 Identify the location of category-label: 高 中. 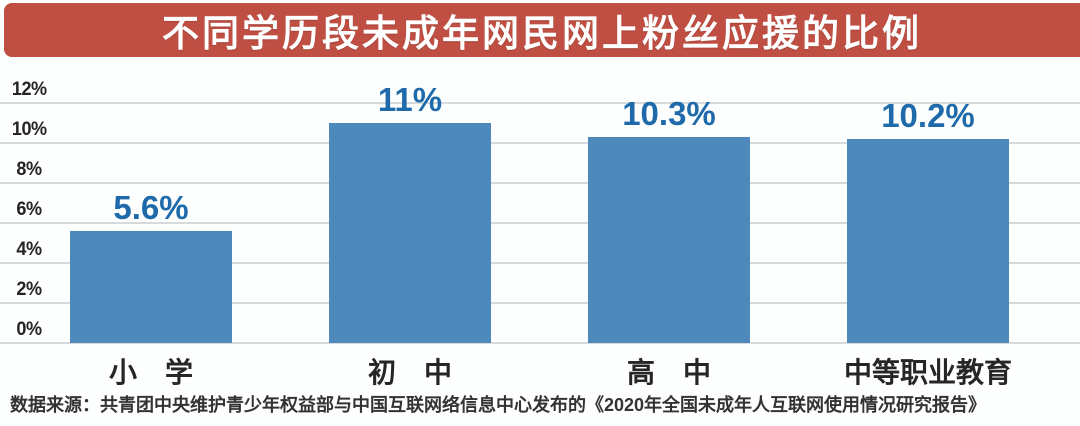
(668, 372).